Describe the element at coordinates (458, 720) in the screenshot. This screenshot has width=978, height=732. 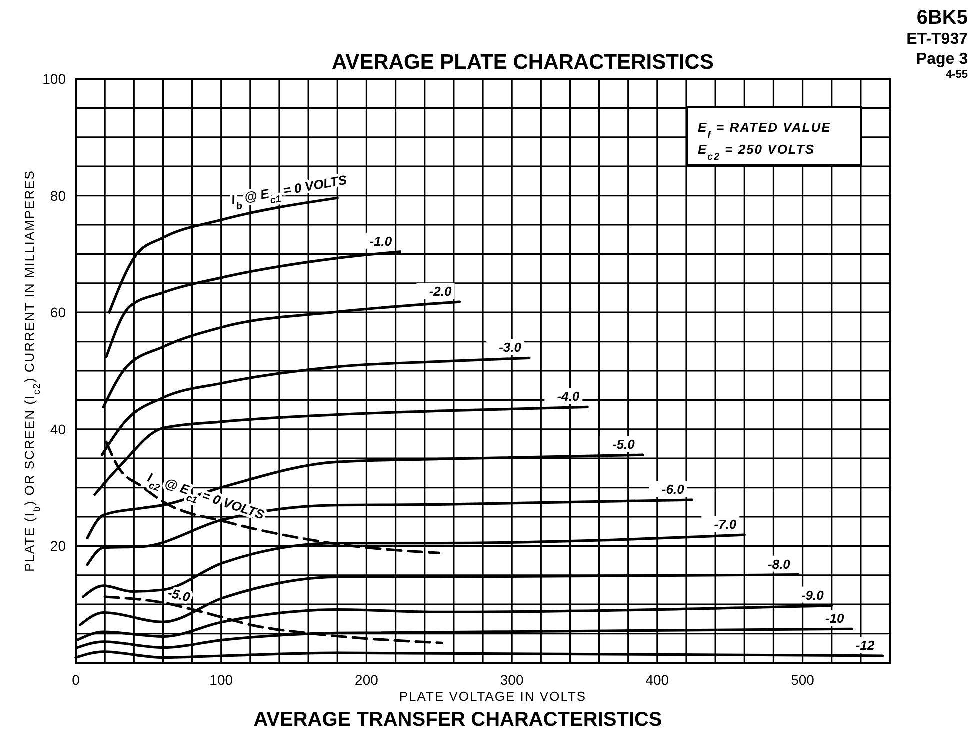
I see `text: AVERAGE TRANSFER CHARACTERISTICS` at that location.